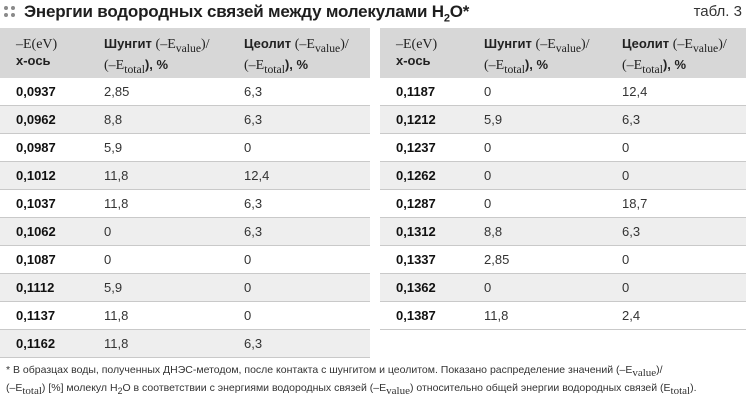 The width and height of the screenshot is (746, 410). I want to click on table-row: 0,1212 5,9 6,3, so click(563, 119).